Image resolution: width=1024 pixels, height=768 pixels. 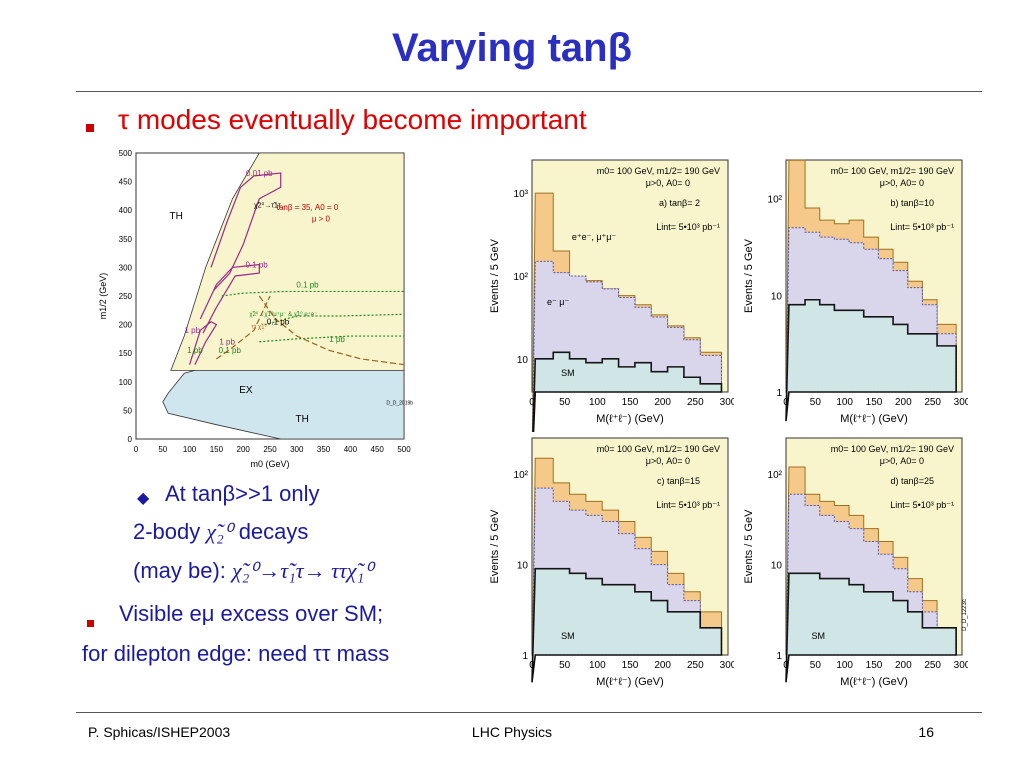 I want to click on header-tanbeta: b) tanβ=10, so click(x=912, y=203).